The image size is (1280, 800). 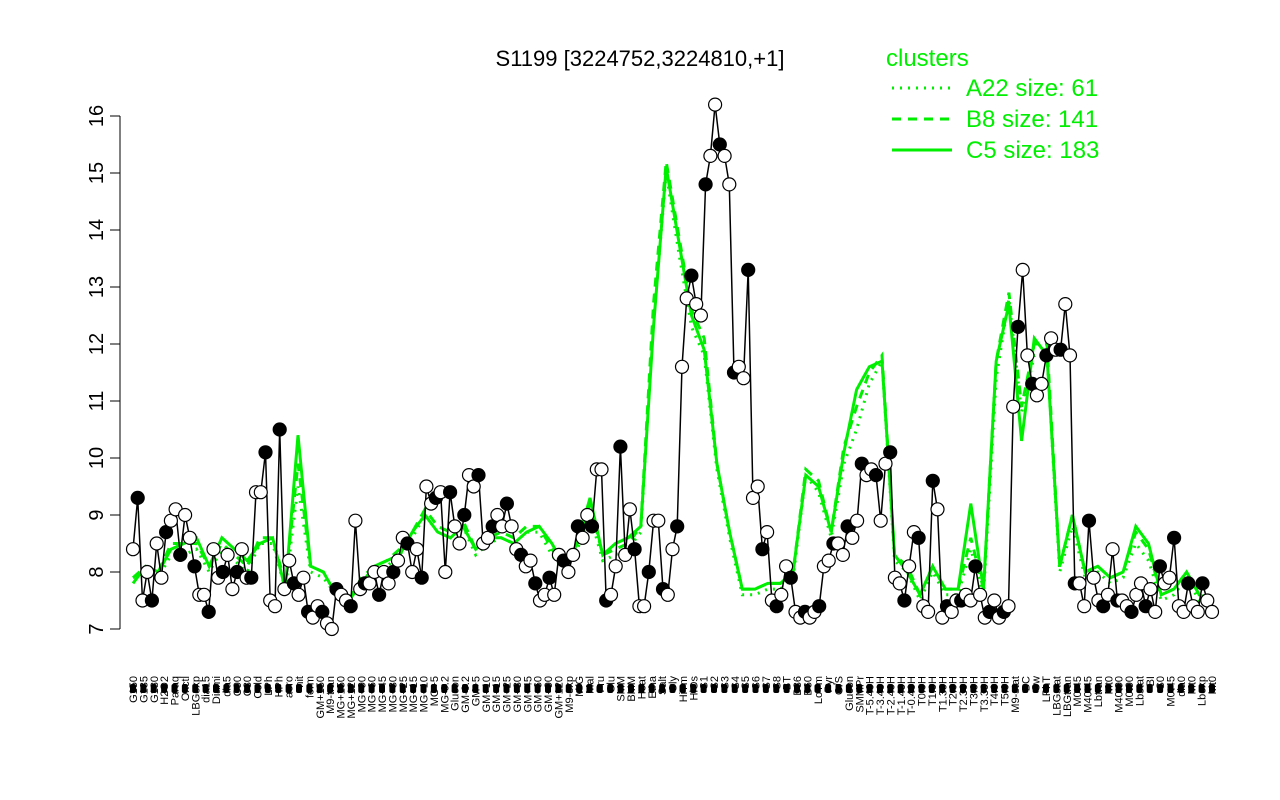 I want to click on x-tick-label: T-1.40H, so click(x=902, y=695).